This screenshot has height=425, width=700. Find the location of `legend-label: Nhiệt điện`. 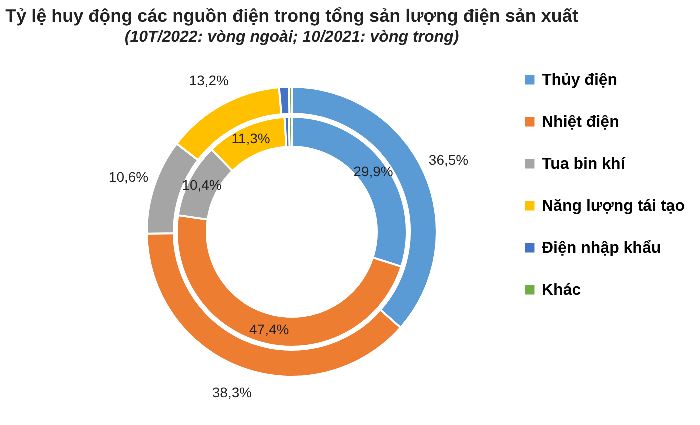

legend-label: Nhiệt điện is located at coordinates (581, 122).